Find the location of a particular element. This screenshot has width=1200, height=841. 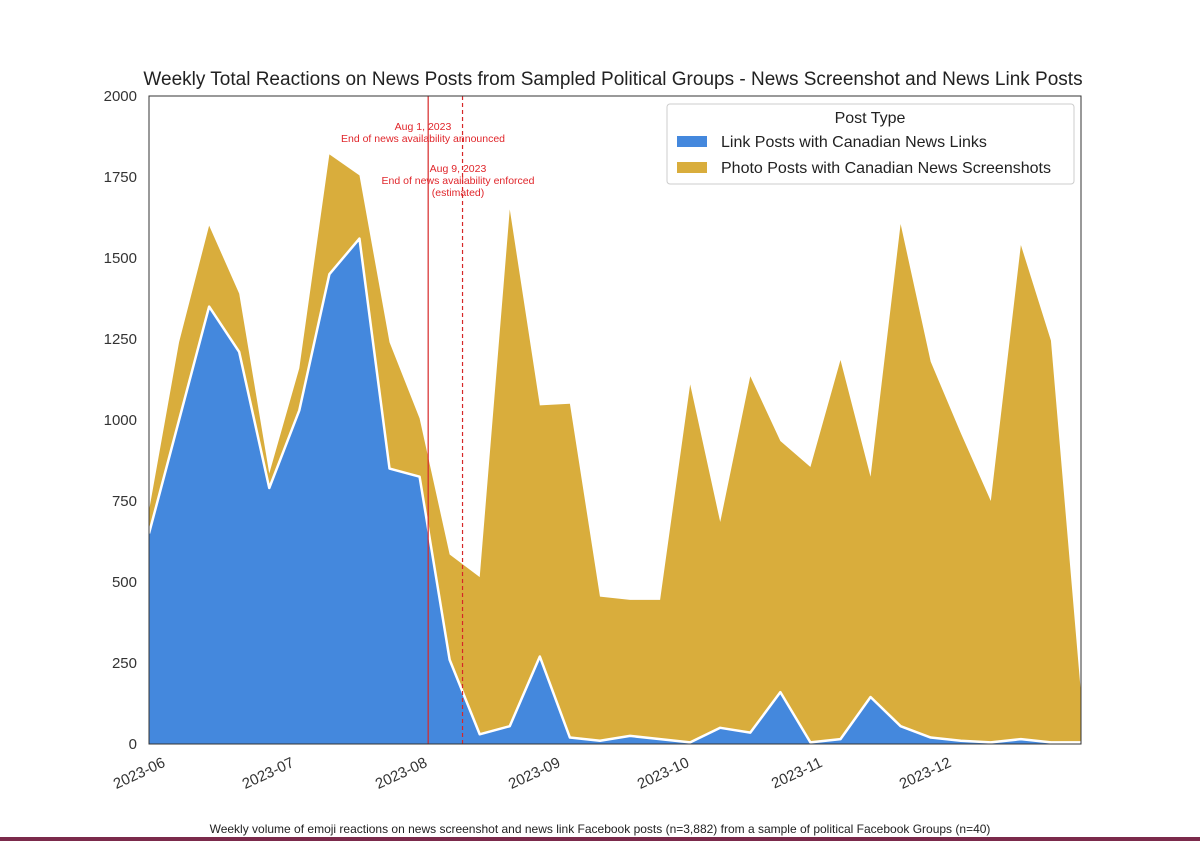

x-tick-label: 2023-07 is located at coordinates (268, 773).